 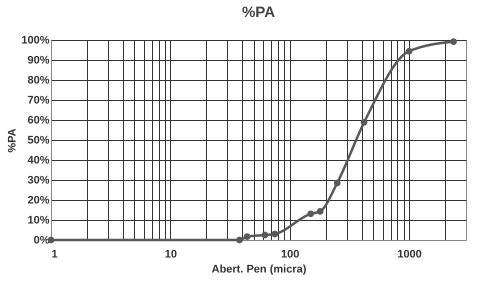 What do you see at coordinates (259, 12) in the screenshot?
I see `chart-title: %PA` at bounding box center [259, 12].